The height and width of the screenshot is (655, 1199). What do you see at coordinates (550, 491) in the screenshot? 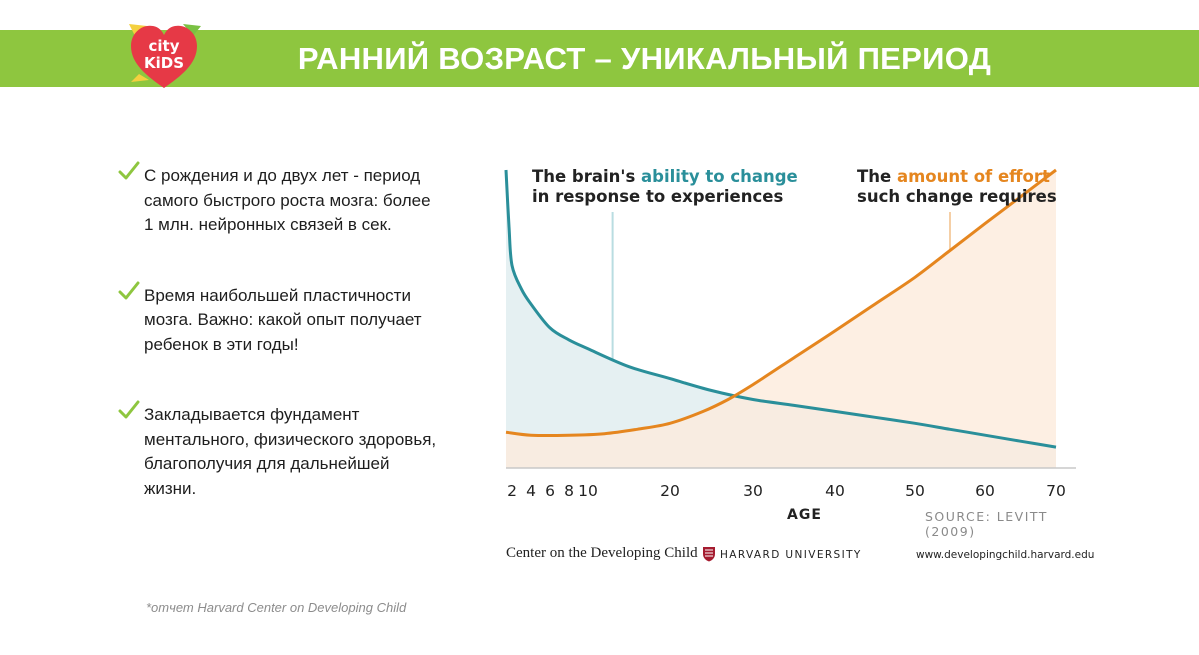
I see `x-tick-label: 6` at bounding box center [550, 491].